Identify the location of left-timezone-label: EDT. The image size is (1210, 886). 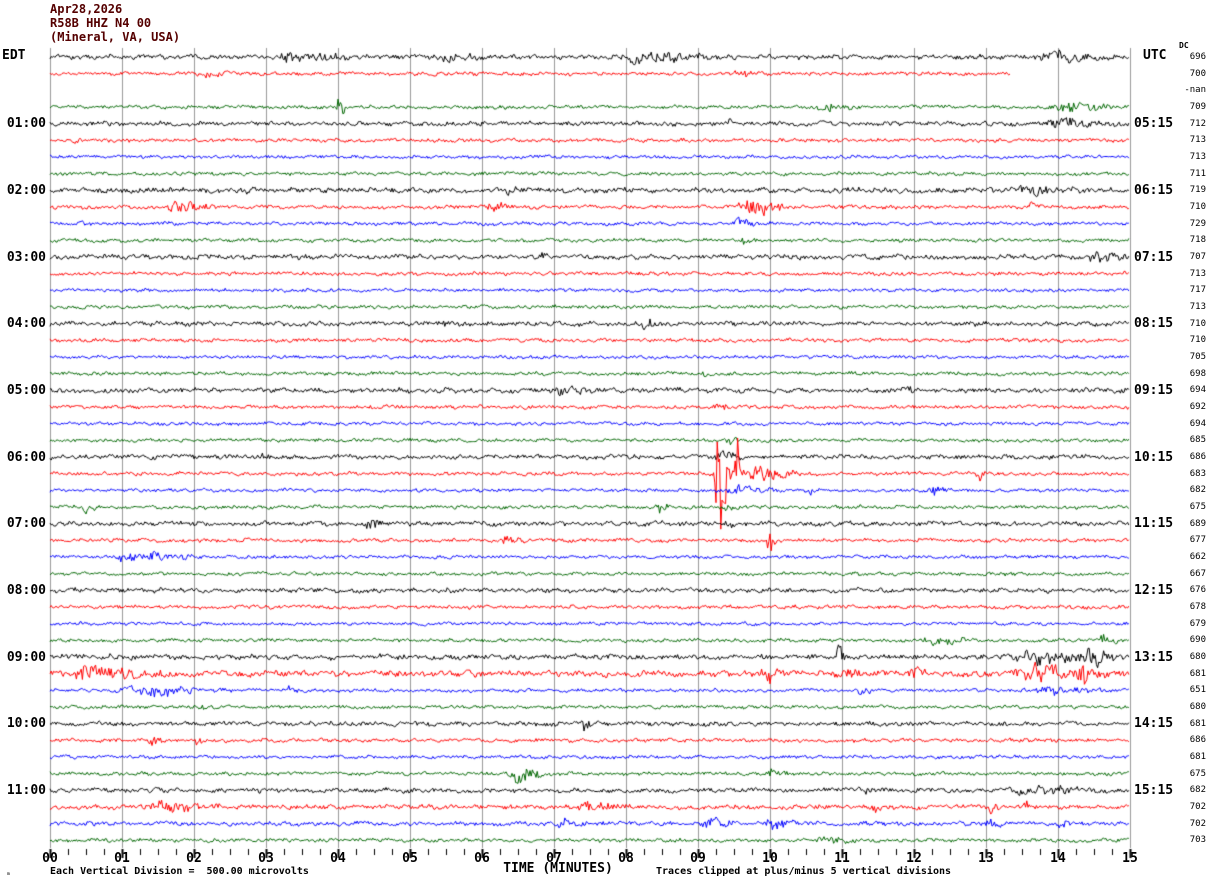
(14, 55).